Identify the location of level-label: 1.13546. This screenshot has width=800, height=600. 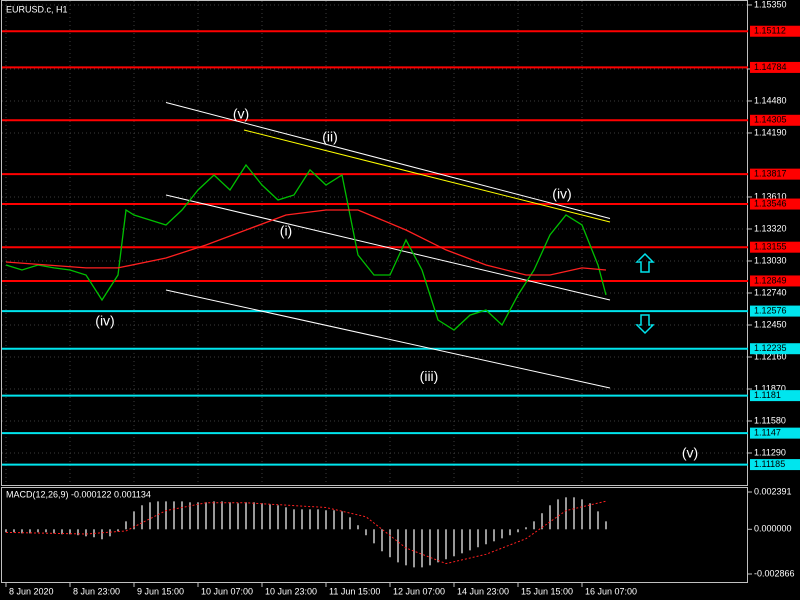
(770, 203).